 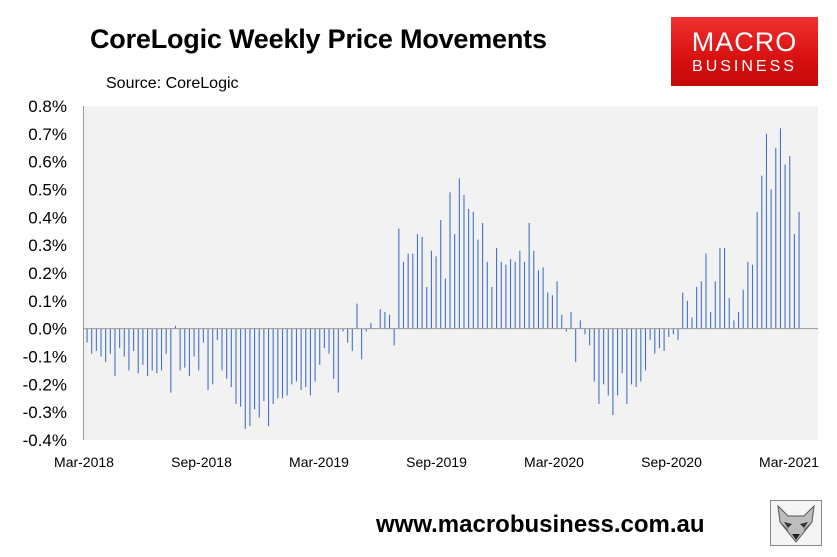 What do you see at coordinates (540, 524) in the screenshot?
I see `website-url: www.macrobusiness.com.au` at bounding box center [540, 524].